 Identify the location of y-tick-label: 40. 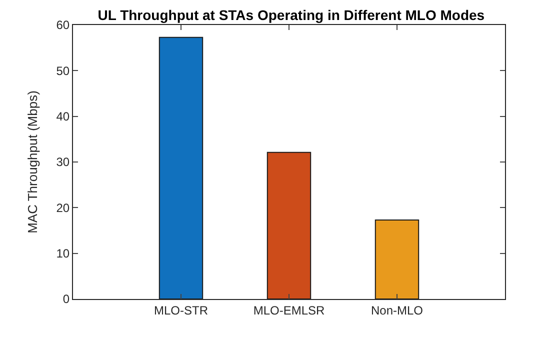
(63, 117).